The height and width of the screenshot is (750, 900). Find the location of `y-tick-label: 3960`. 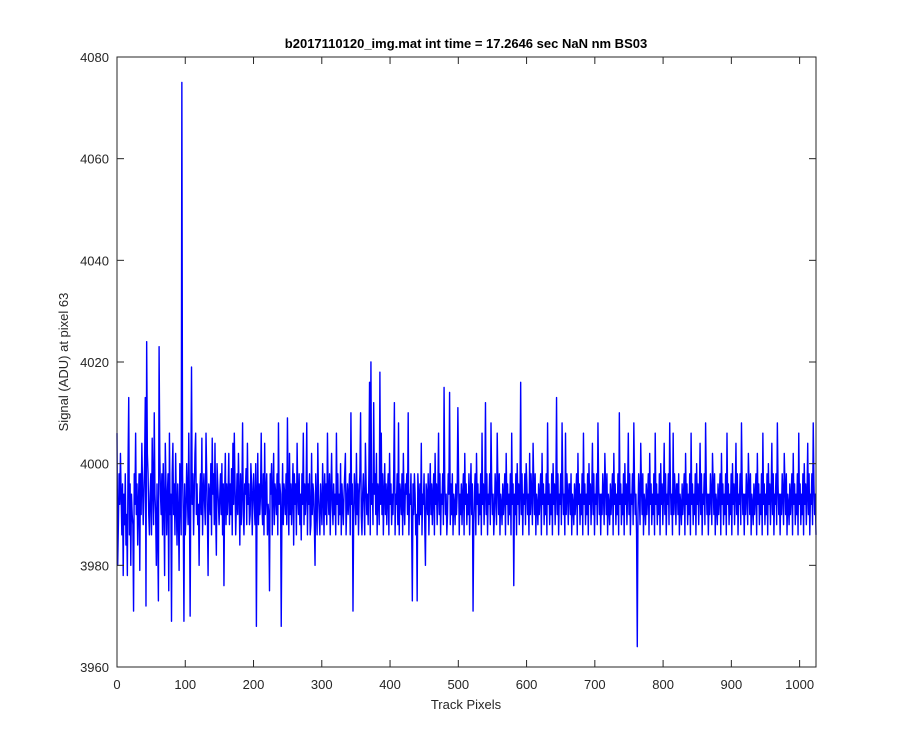

y-tick-label: 3960 is located at coordinates (94, 667).